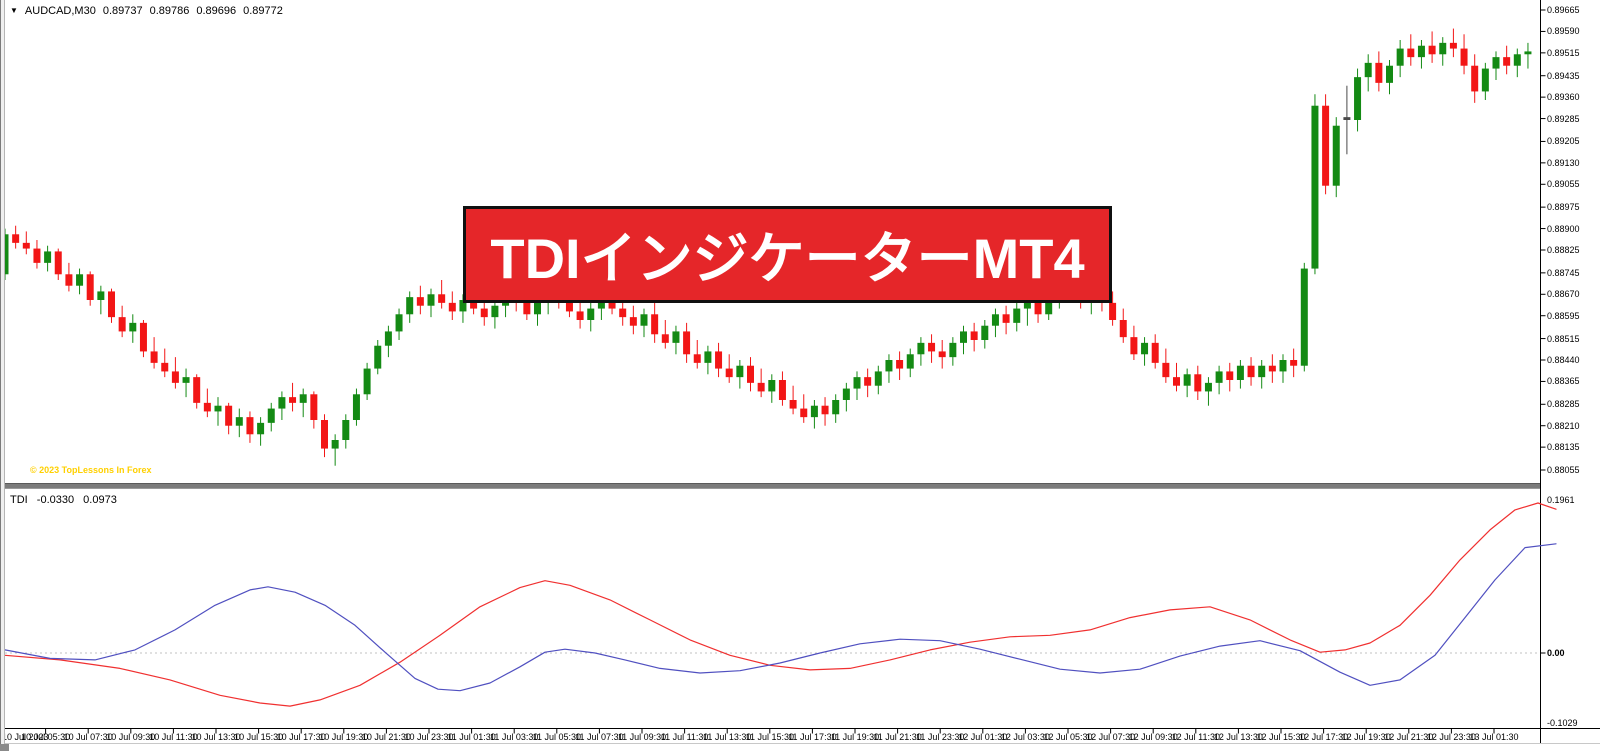  Describe the element at coordinates (1409, 737) in the screenshot. I see `time-axis-label: 12 Jul 21:30` at that location.